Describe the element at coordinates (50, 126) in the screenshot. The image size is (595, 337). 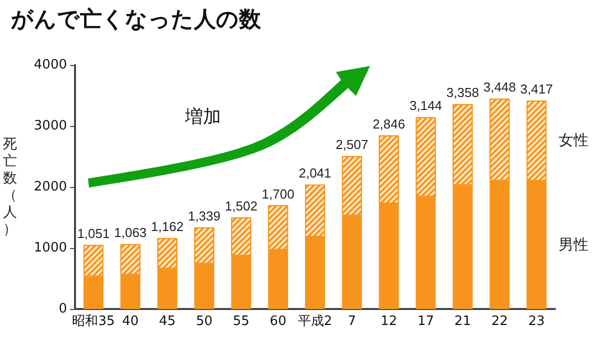
I see `y-tick-label: 3000` at that location.